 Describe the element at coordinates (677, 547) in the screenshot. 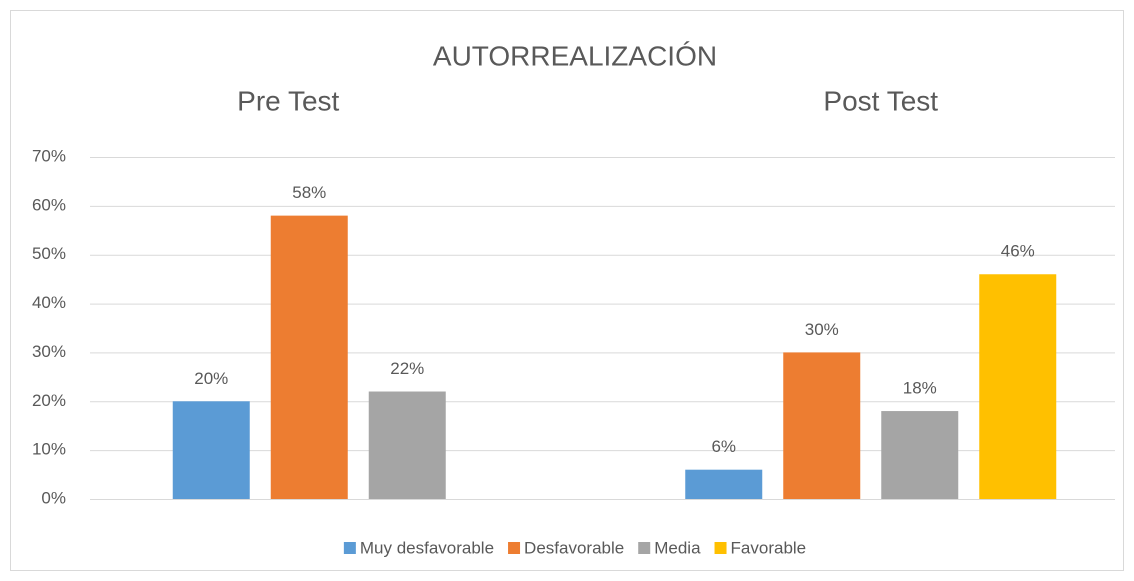

I see `legend-label: Media` at that location.